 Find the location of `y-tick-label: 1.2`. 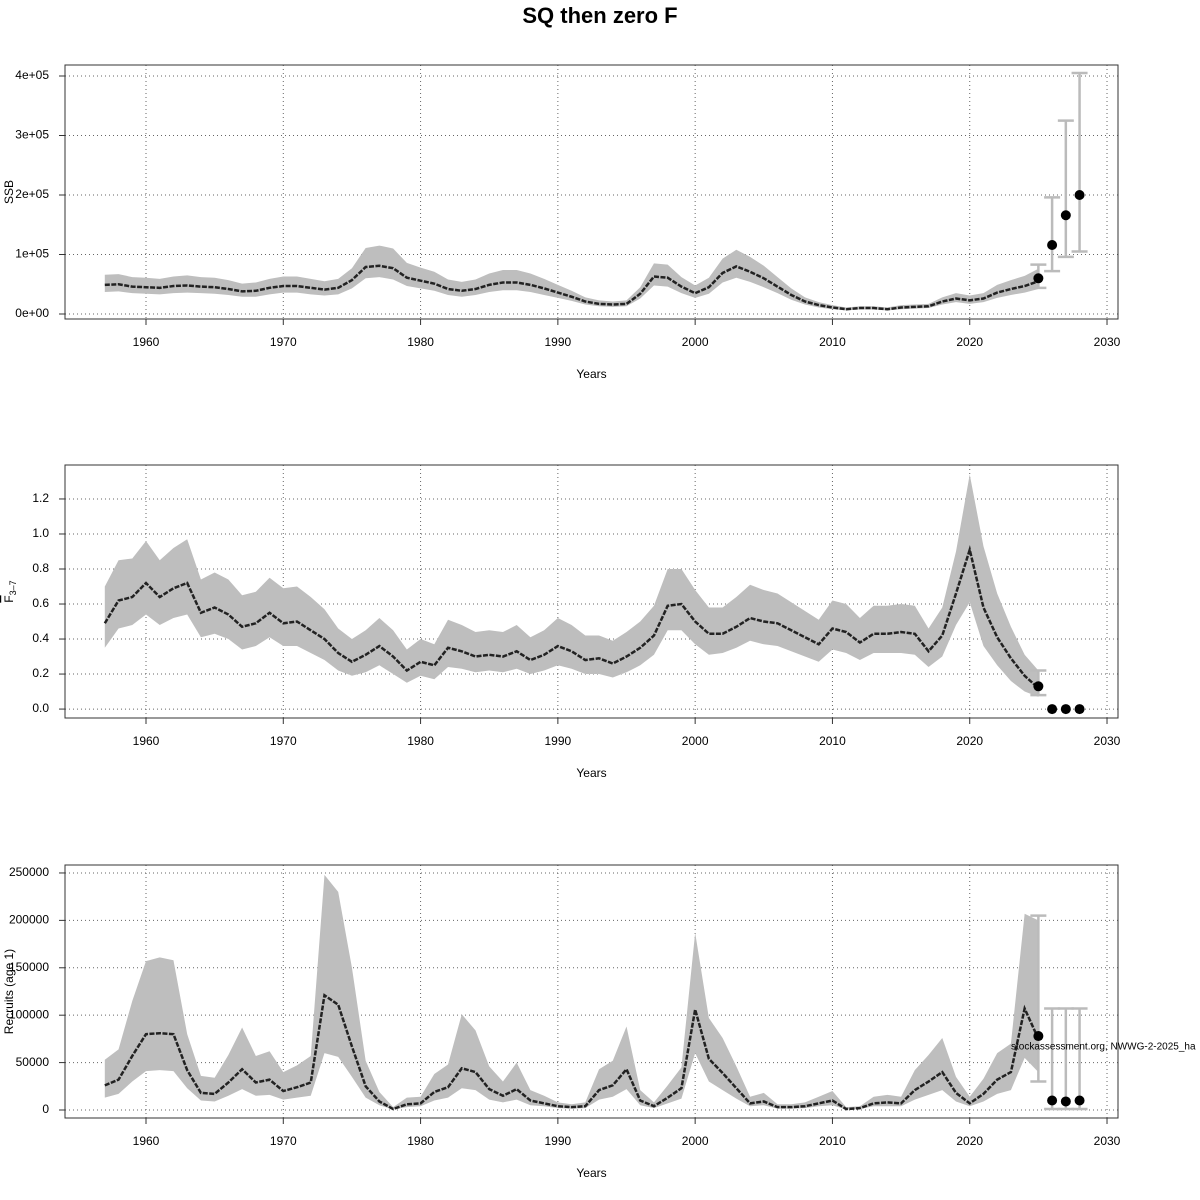

y-tick-label: 1.2 is located at coordinates (40, 498).